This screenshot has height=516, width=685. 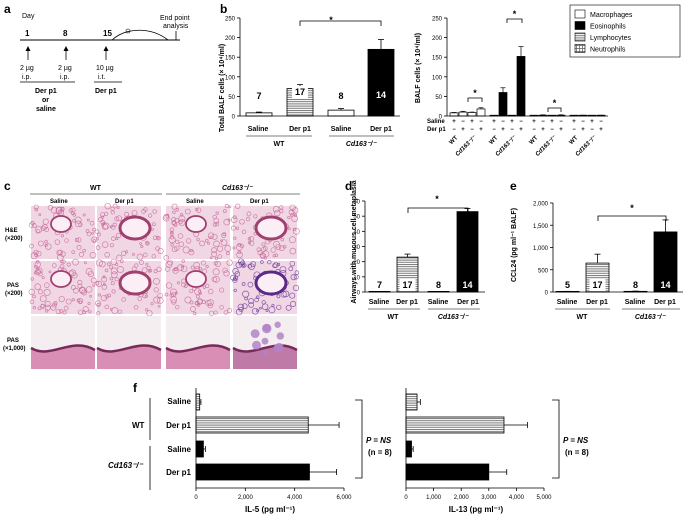 I want to click on chart-e-n-label: 5, so click(x=567, y=285).